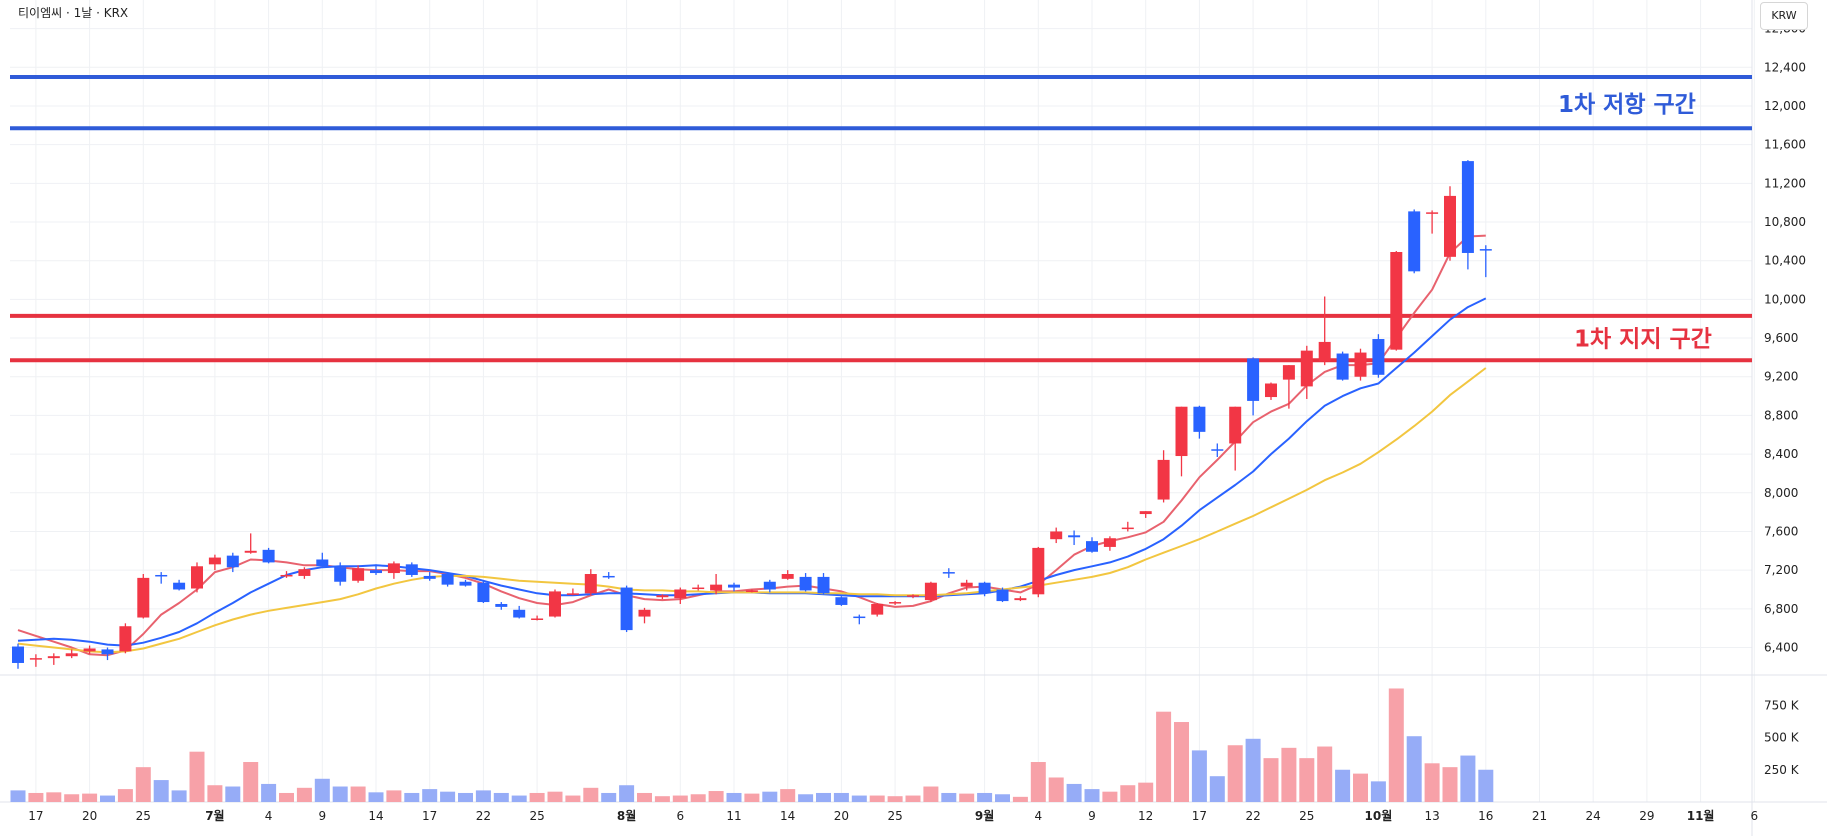  Describe the element at coordinates (626, 815) in the screenshot. I see `time-tick-label: 8월` at that location.